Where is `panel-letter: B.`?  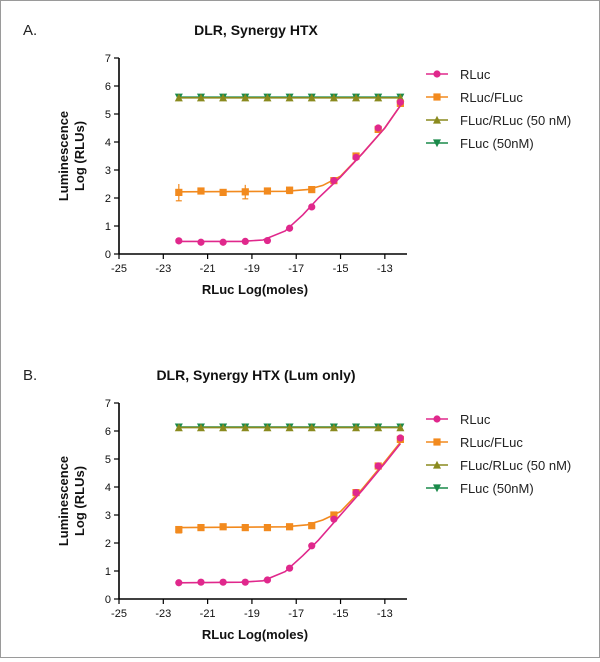 panel-letter: B. is located at coordinates (30, 375).